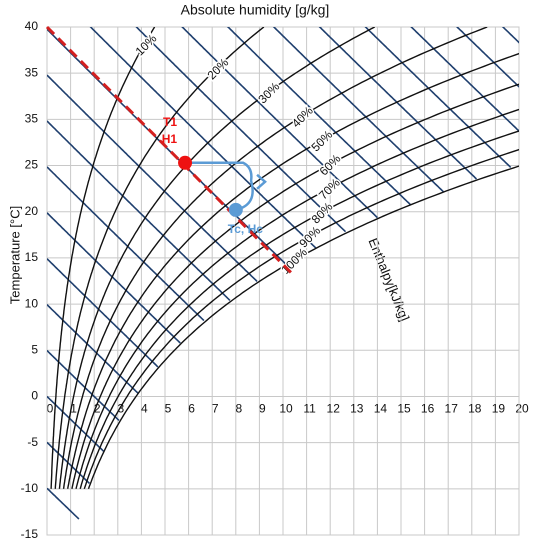  What do you see at coordinates (262, 409) in the screenshot?
I see `x-tick-label: 9` at bounding box center [262, 409].